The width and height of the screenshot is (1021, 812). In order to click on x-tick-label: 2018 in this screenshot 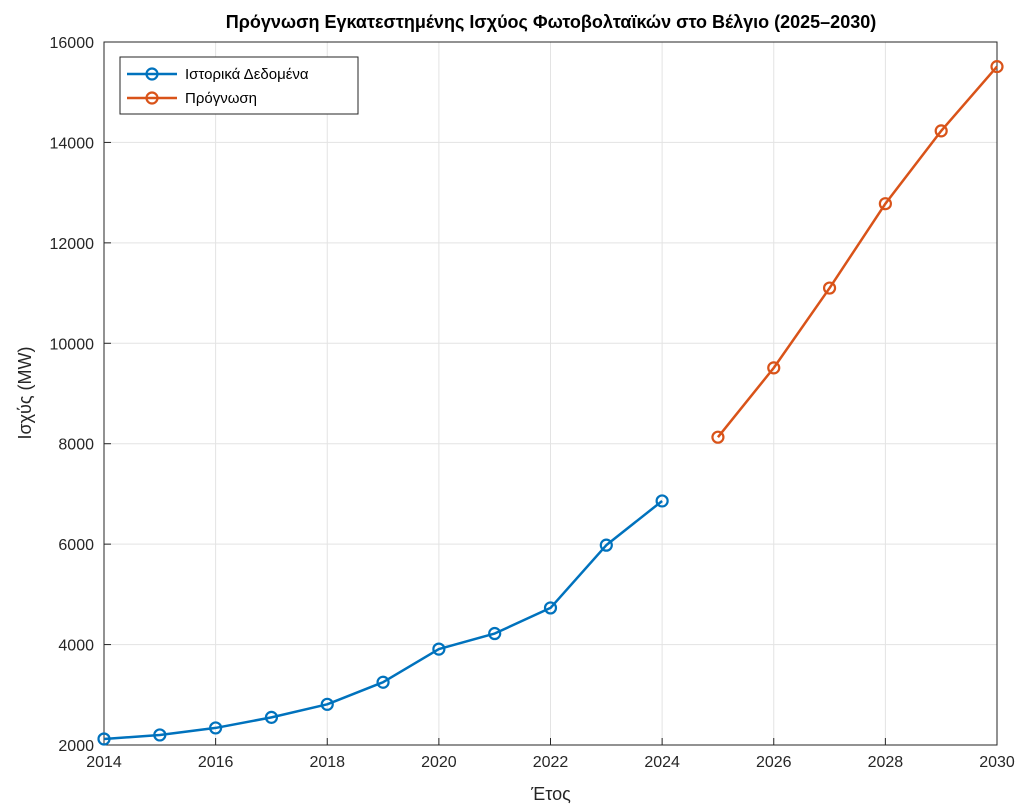, I will do `click(327, 762)`.